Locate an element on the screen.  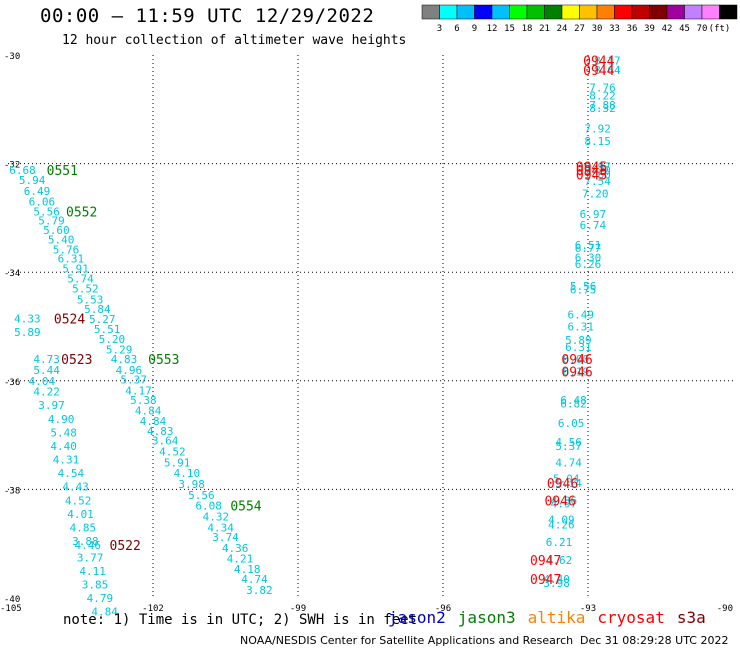
swh-value: 4.62 is located at coordinates (559, 560).